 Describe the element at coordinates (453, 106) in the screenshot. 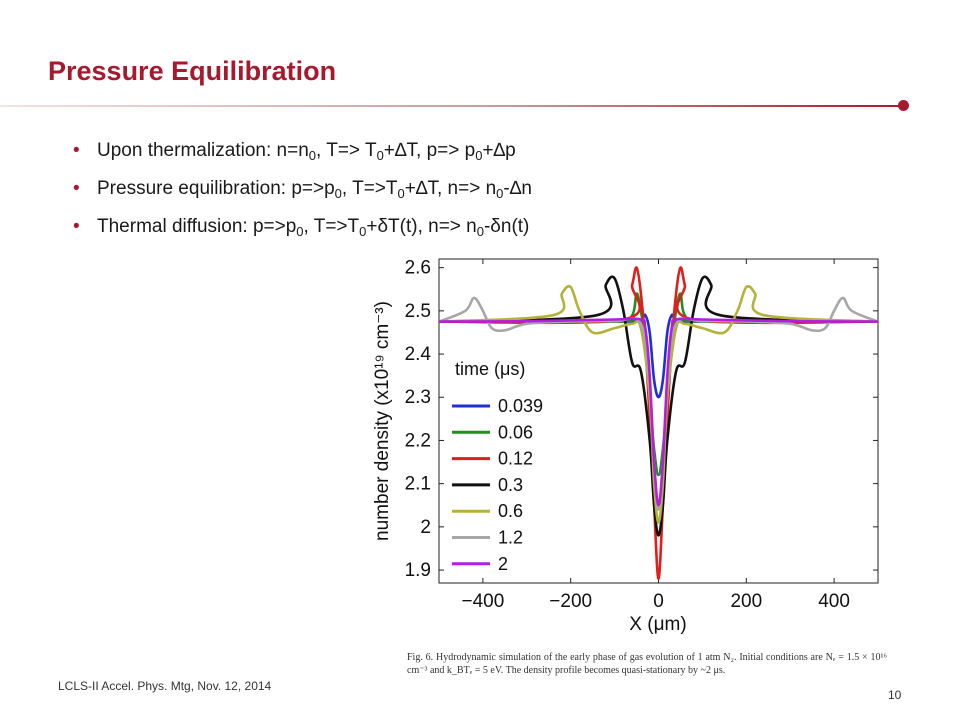

I see `title-divider` at that location.